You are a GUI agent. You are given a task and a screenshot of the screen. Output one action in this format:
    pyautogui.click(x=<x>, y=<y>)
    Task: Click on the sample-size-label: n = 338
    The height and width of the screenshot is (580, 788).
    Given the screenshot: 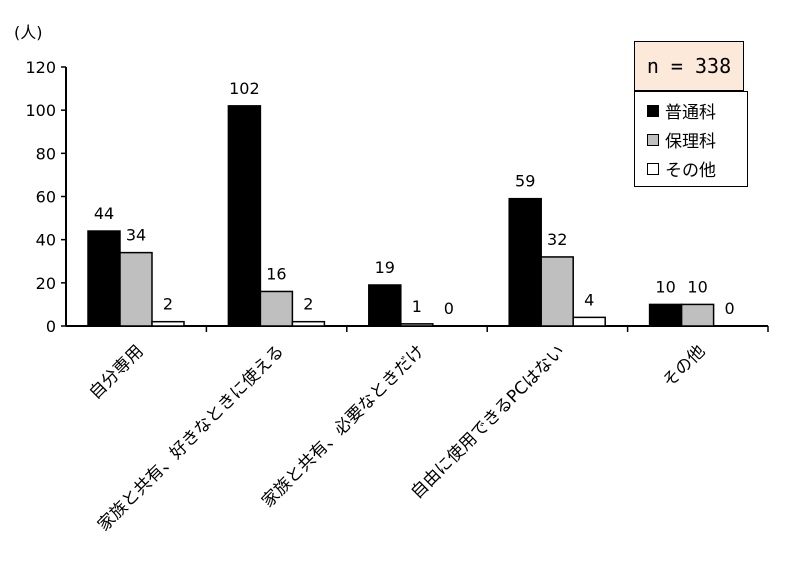 What is the action you would take?
    pyautogui.click(x=689, y=66)
    